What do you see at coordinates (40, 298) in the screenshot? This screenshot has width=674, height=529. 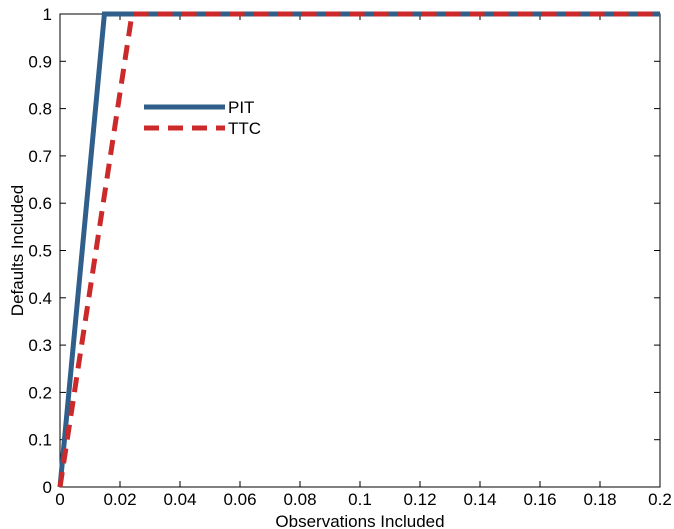 I see `y-tick-label: 0.4` at bounding box center [40, 298].